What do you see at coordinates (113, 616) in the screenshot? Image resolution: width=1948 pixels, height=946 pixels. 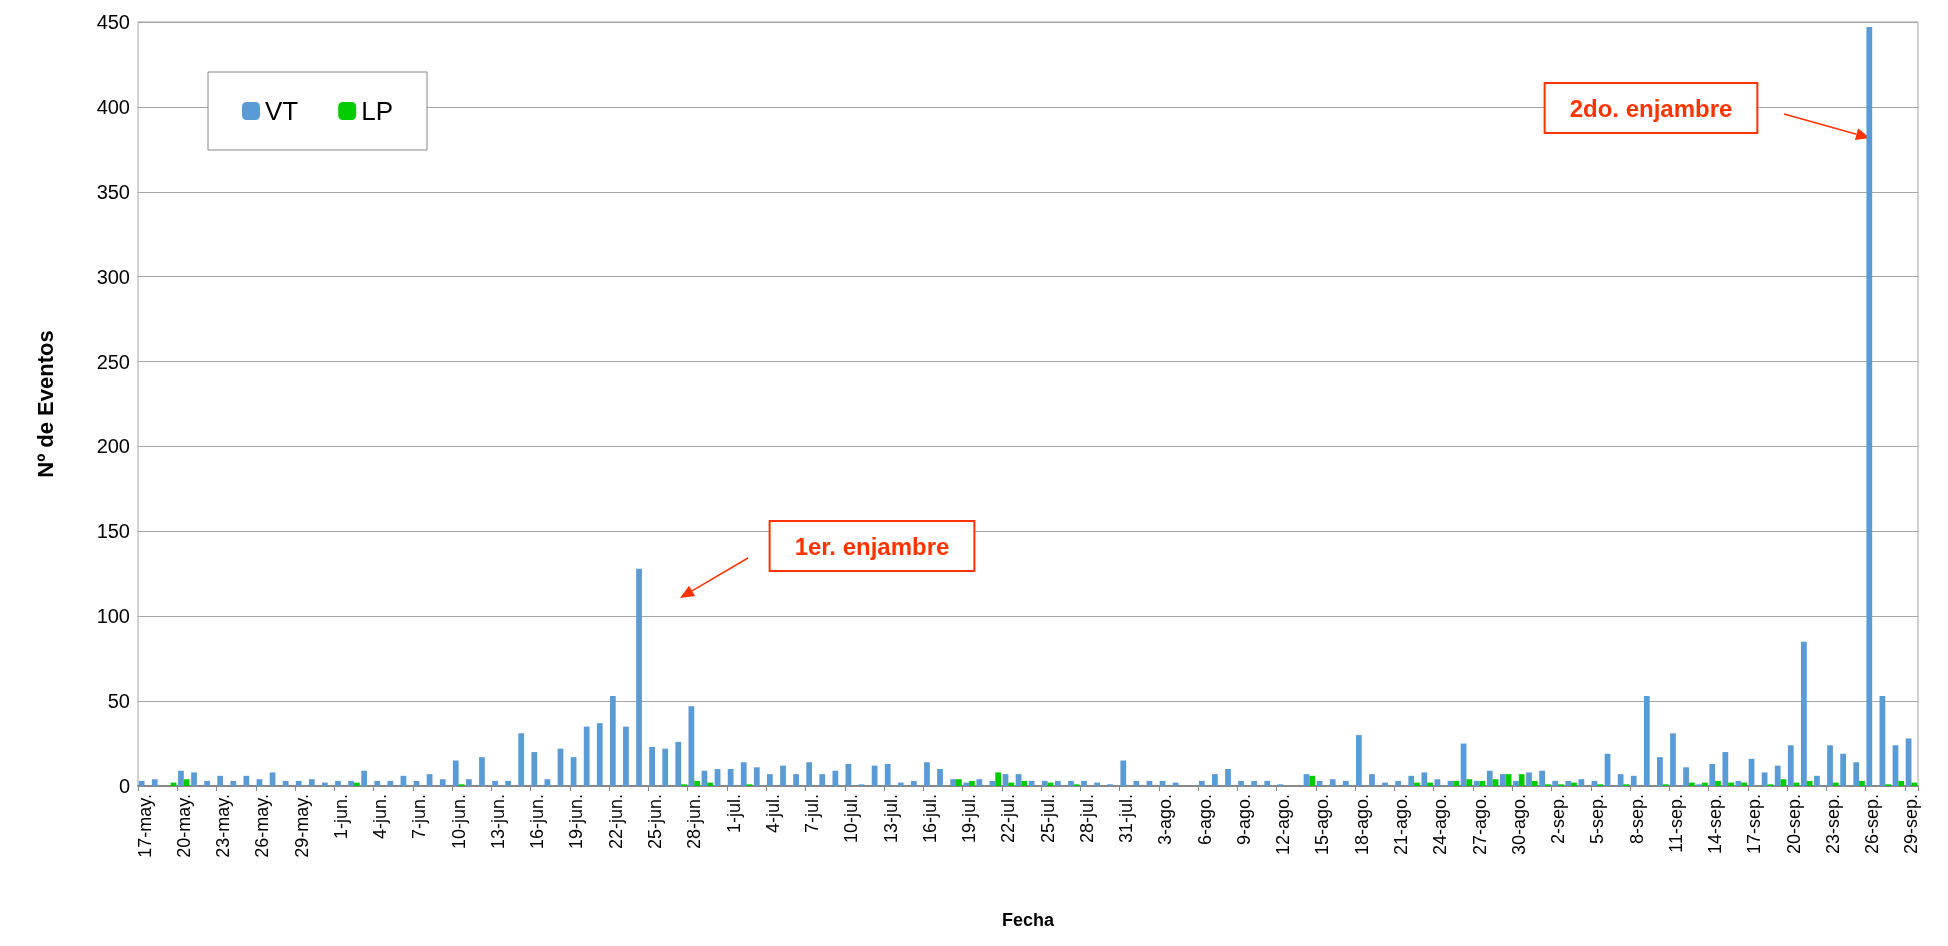 I see `y-tick-label: 100` at bounding box center [113, 616].